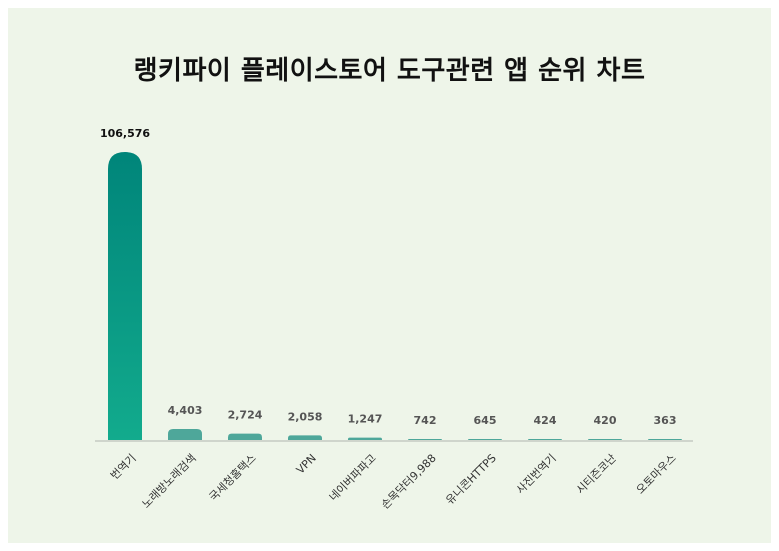 This screenshot has height=551, width=779. Describe the element at coordinates (596, 474) in the screenshot. I see `x-tick-label-9: 시티즌코난` at that location.